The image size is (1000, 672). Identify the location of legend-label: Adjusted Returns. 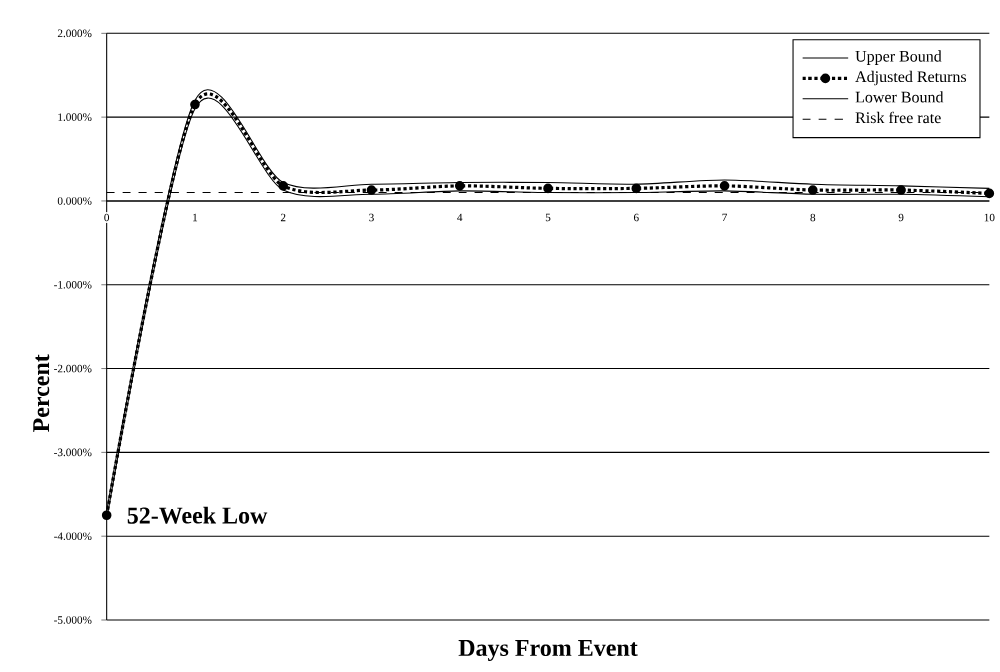
(911, 78).